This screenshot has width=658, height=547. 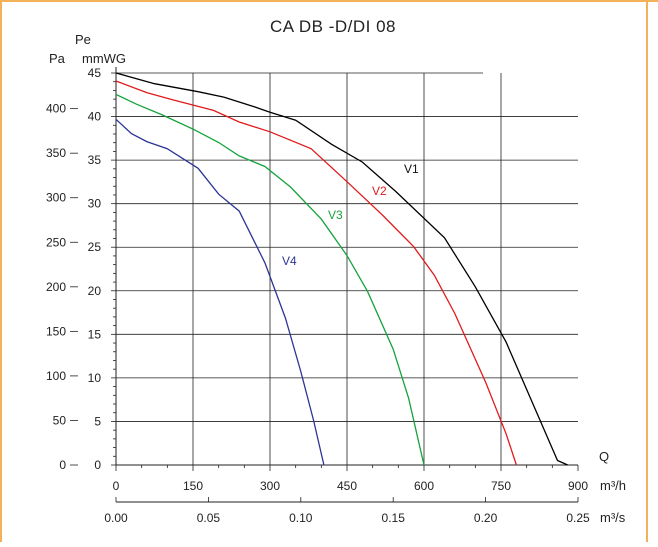 I want to click on y-mmwg-tick-label: 10, so click(x=95, y=378).